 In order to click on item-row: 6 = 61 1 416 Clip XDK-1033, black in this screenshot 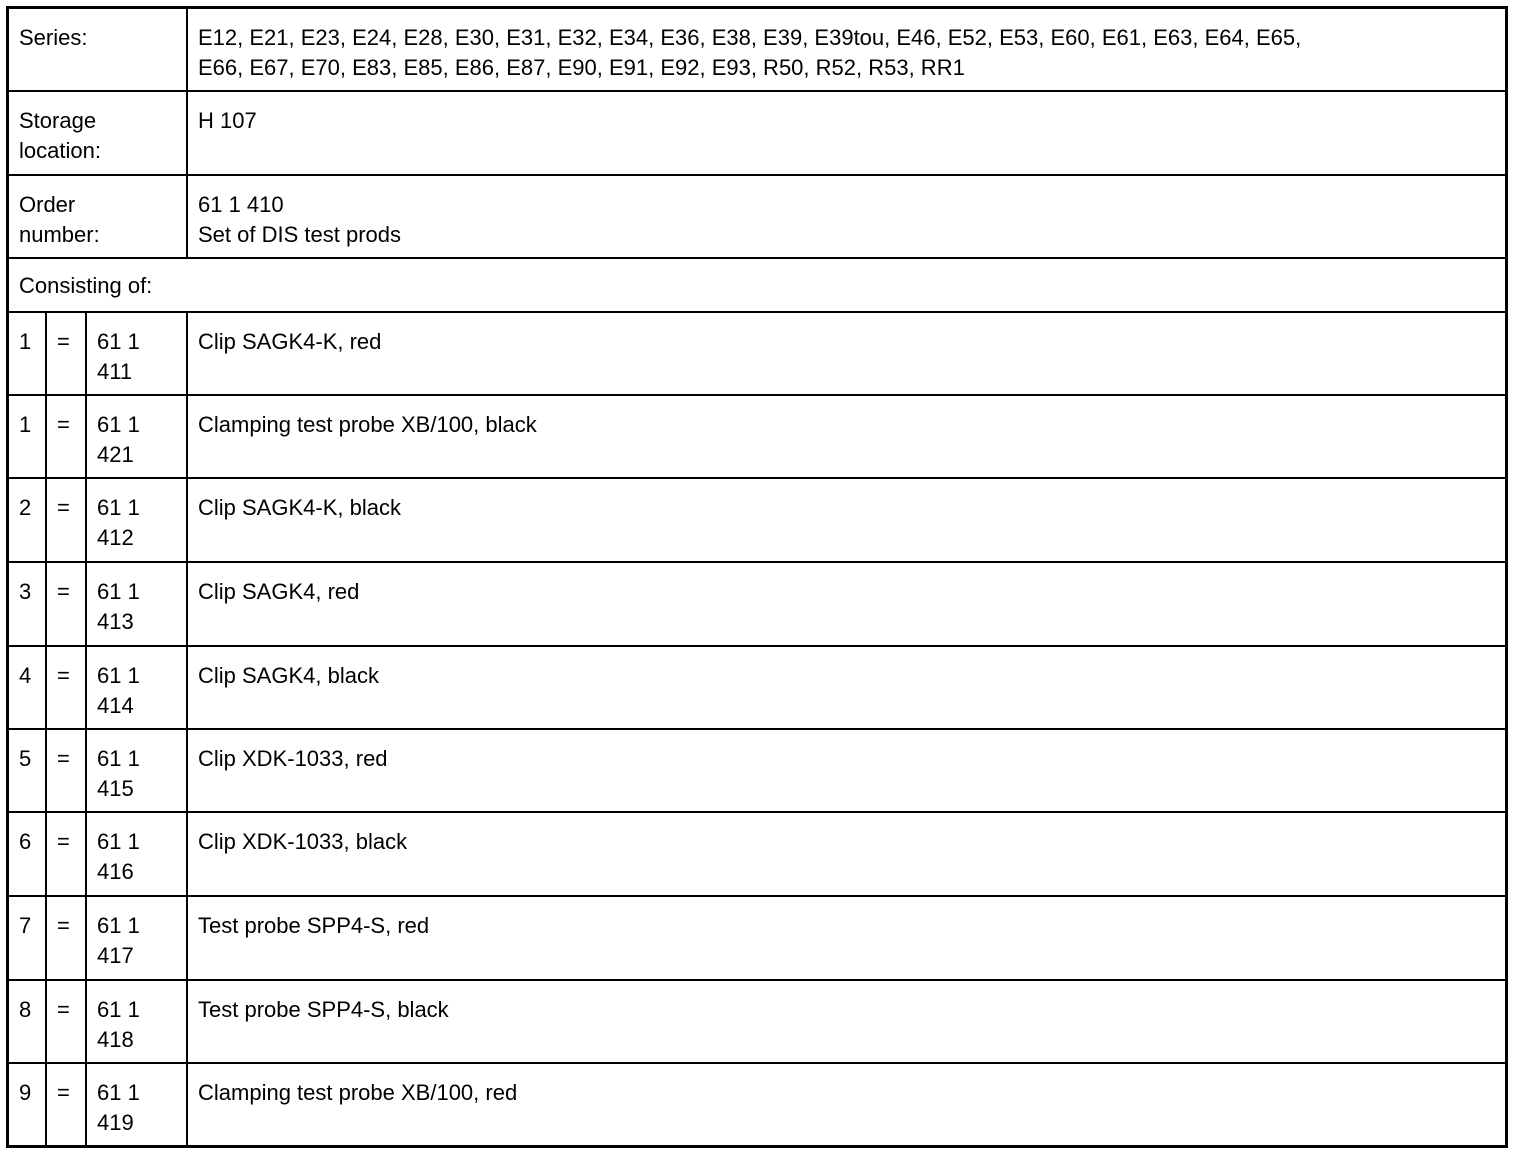, I will do `click(757, 855)`.